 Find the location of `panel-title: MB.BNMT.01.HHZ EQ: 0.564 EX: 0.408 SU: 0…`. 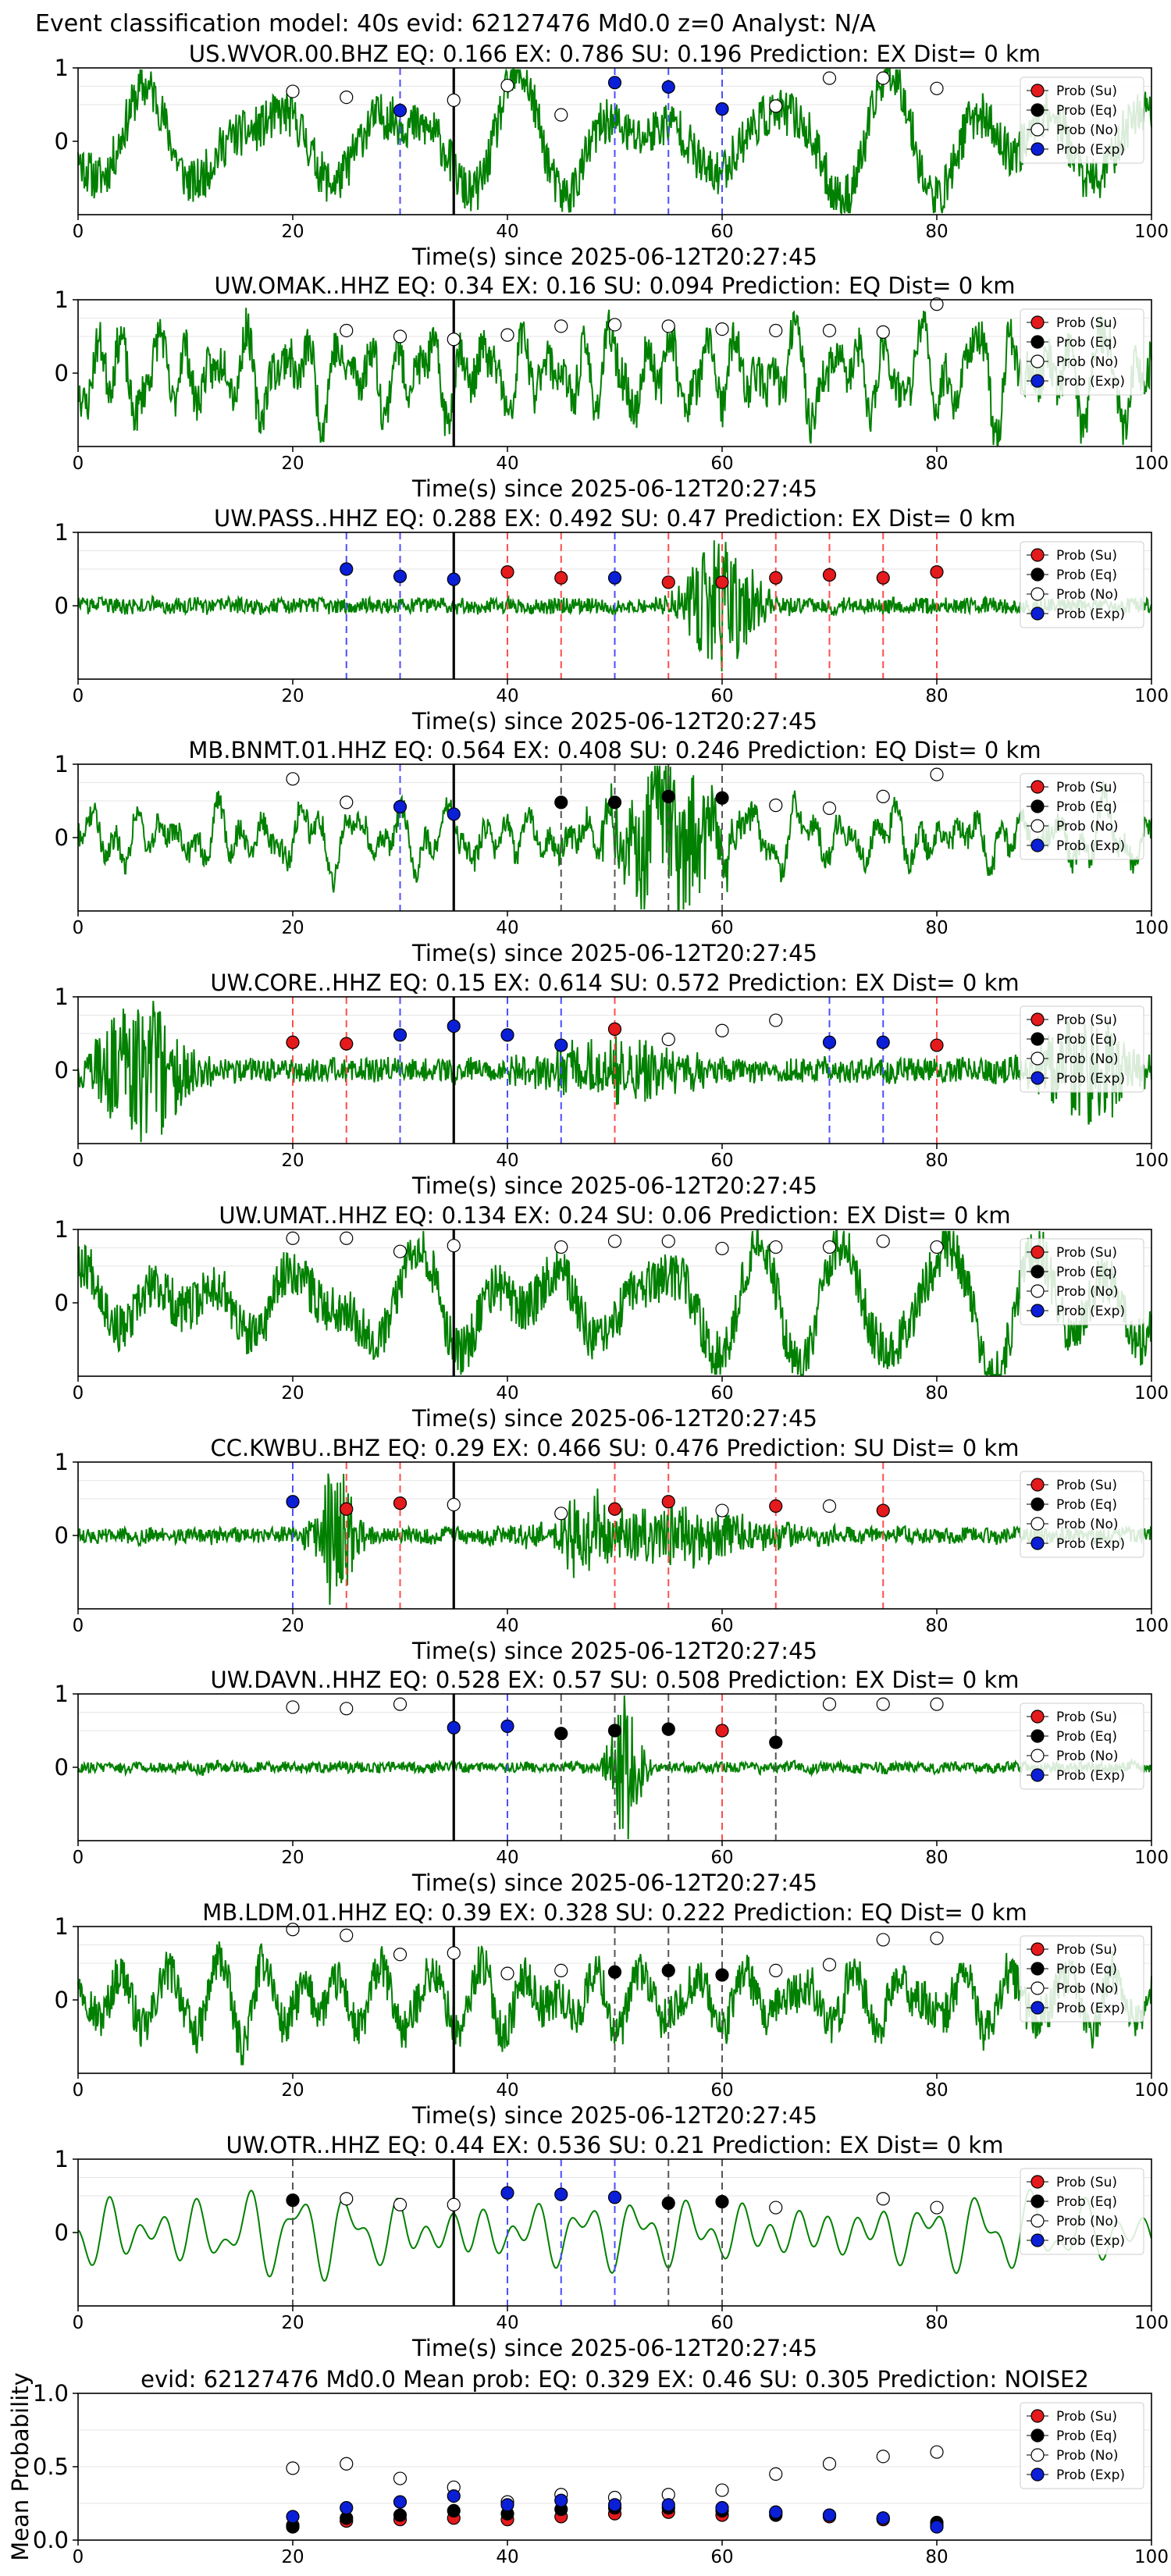

panel-title: MB.BNMT.01.HHZ EQ: 0.564 EX: 0.408 SU: 0… is located at coordinates (614, 750).